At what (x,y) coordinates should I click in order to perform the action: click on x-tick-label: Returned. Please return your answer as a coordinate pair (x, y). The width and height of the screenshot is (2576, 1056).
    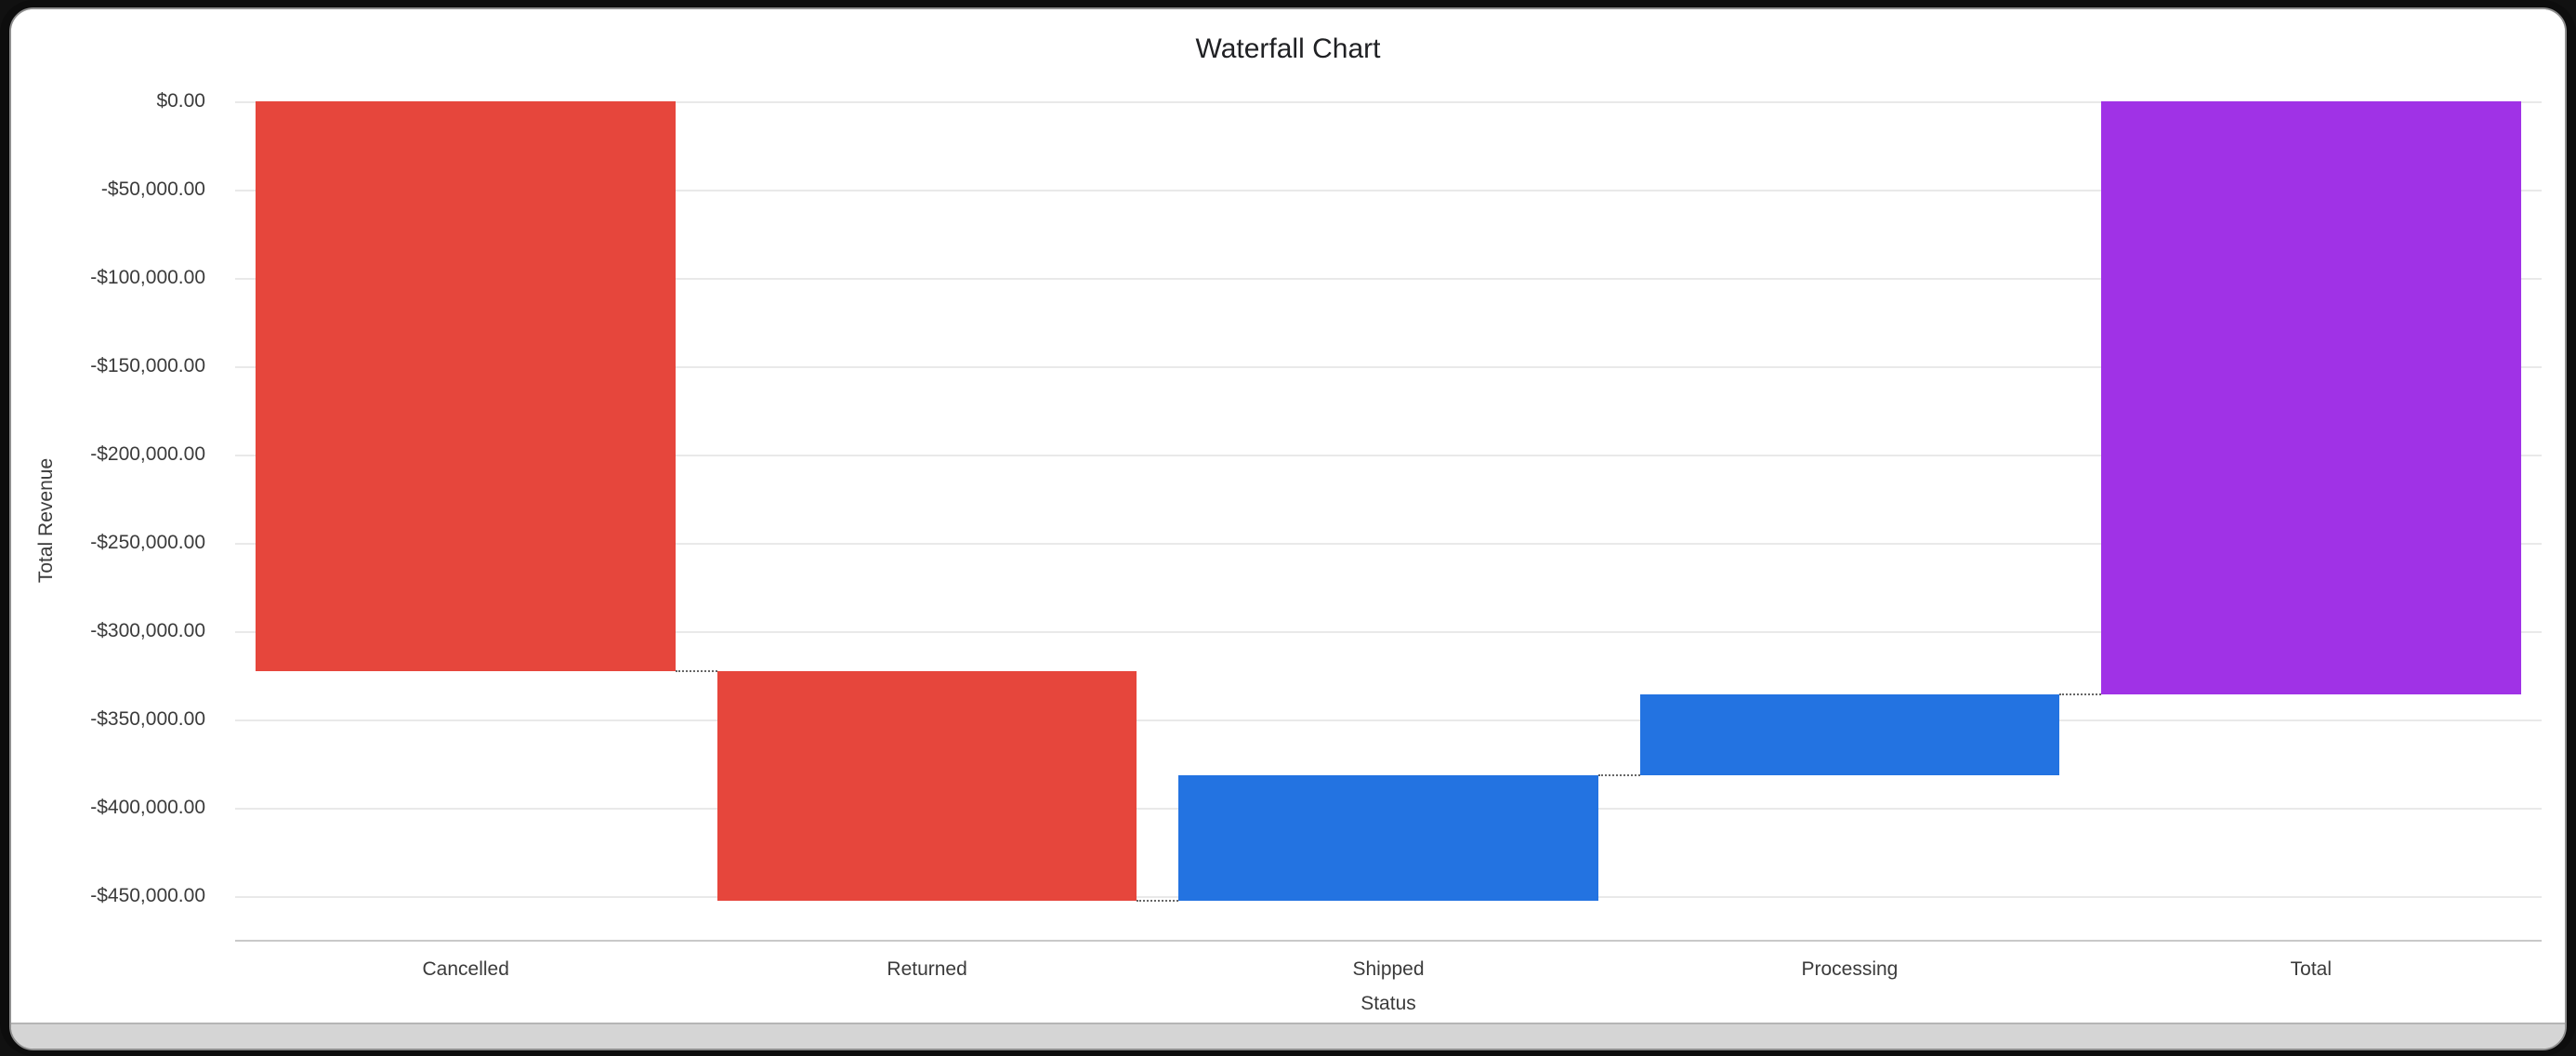
    Looking at the image, I should click on (927, 969).